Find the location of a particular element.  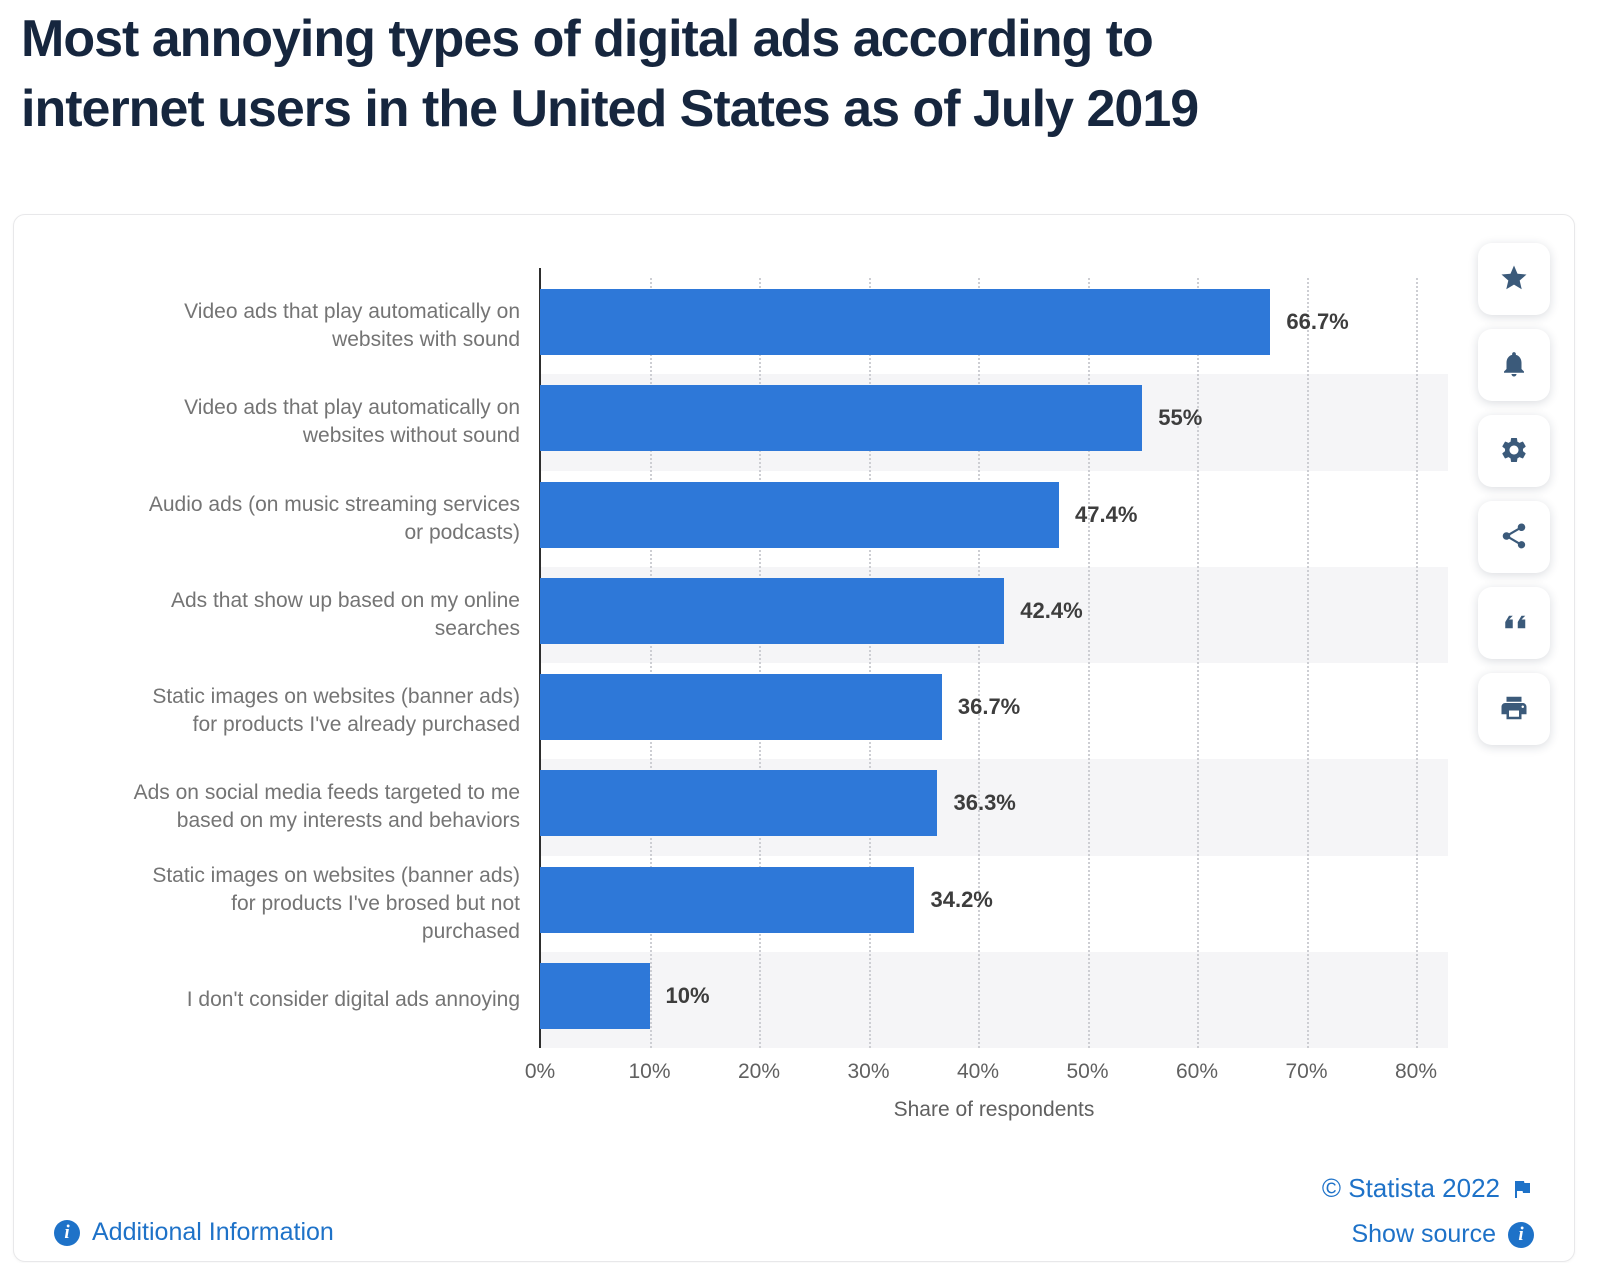

x-tick-label: 20% is located at coordinates (759, 1071).